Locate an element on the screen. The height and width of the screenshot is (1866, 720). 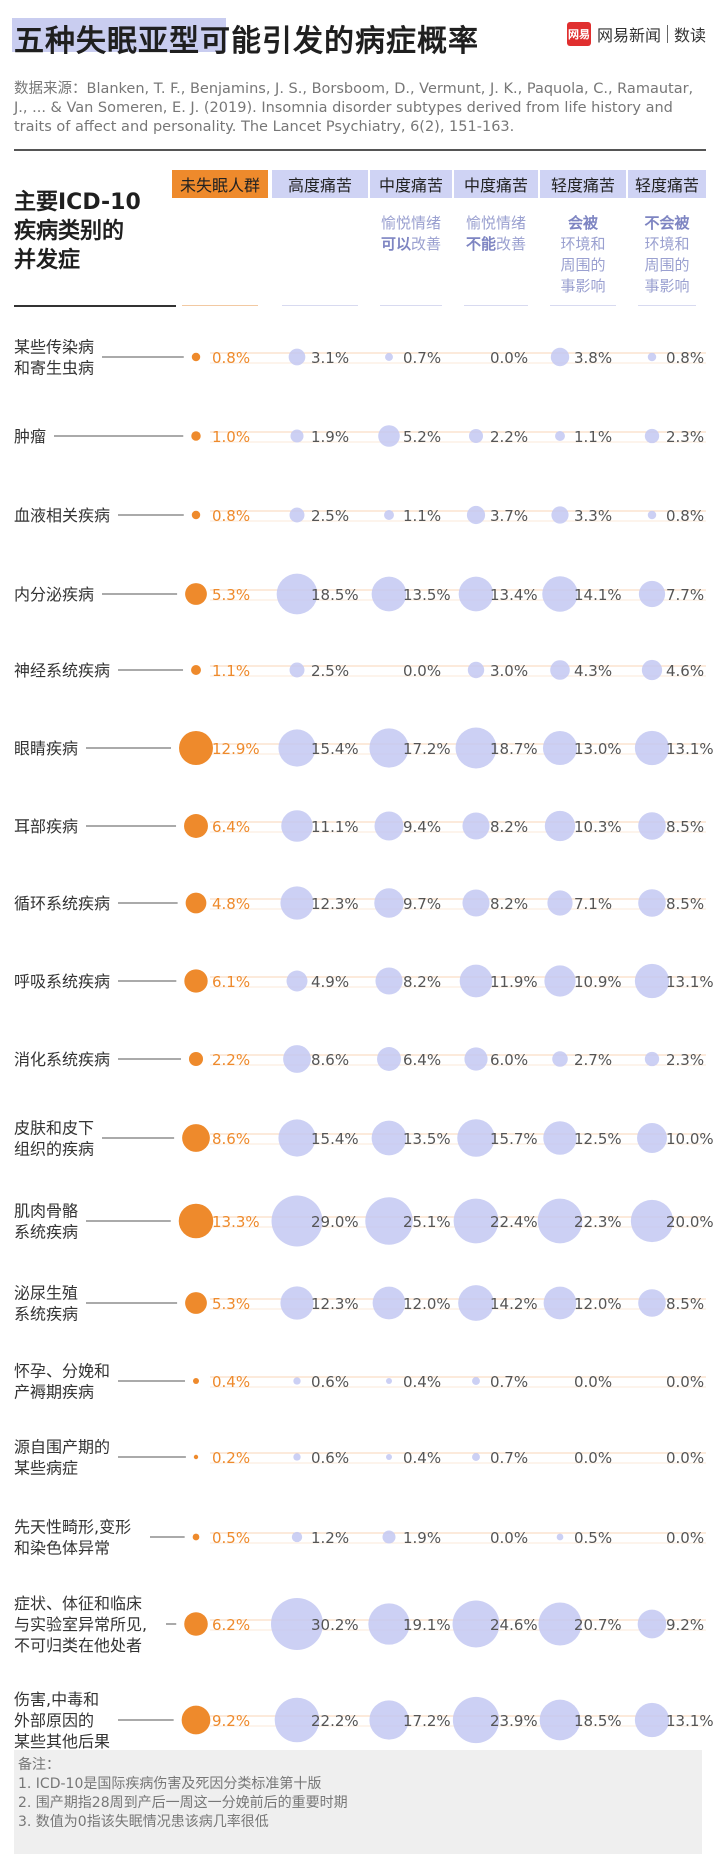
brand-section: 数读 is located at coordinates (689, 35).